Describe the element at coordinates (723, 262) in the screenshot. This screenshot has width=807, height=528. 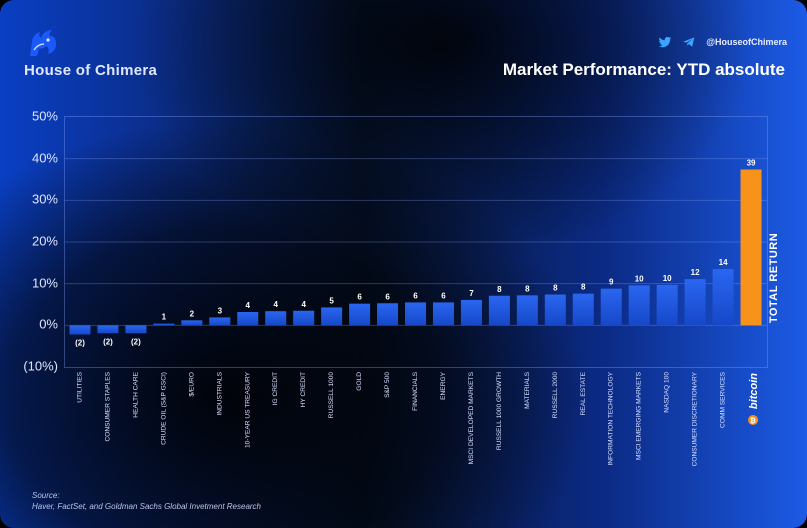
I see `value-label: 14` at that location.